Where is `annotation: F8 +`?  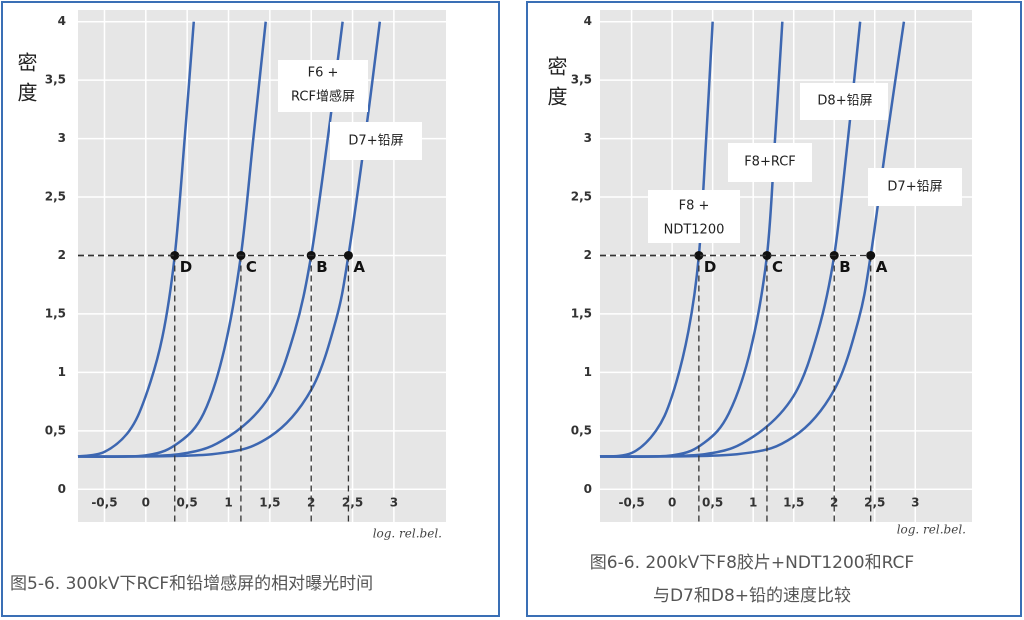
annotation: F8 + is located at coordinates (694, 206).